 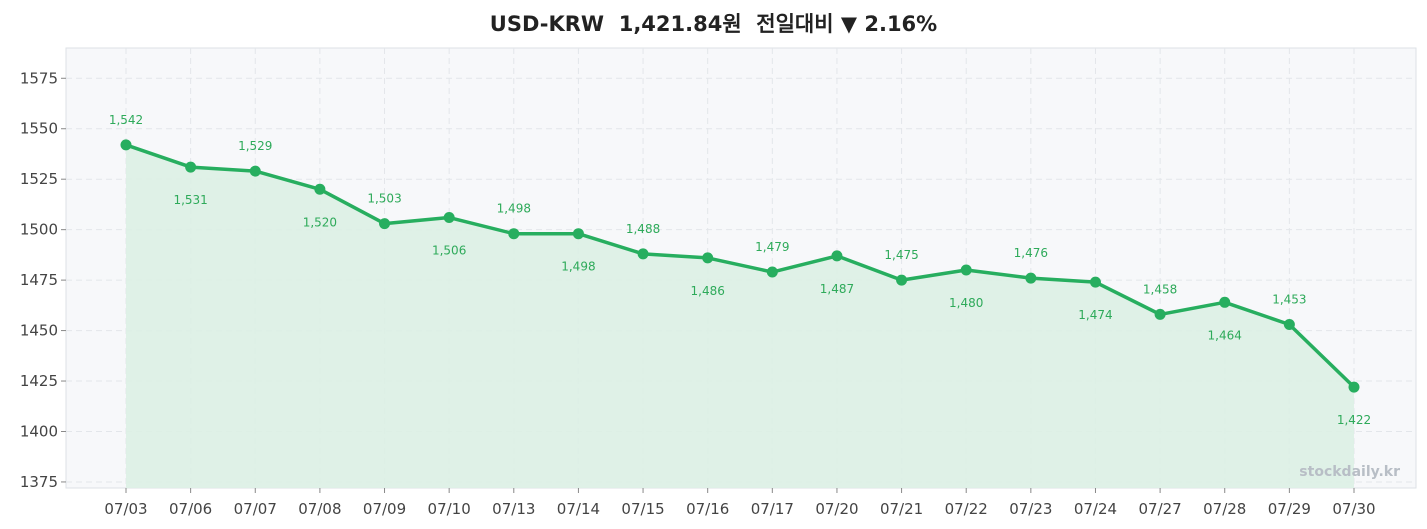 I want to click on data-label: 1,486, so click(x=708, y=291).